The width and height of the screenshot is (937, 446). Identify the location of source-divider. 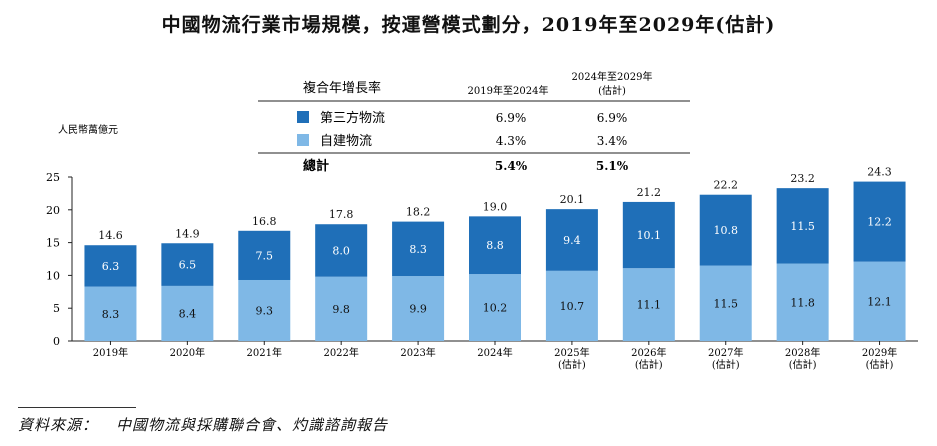
(77, 407).